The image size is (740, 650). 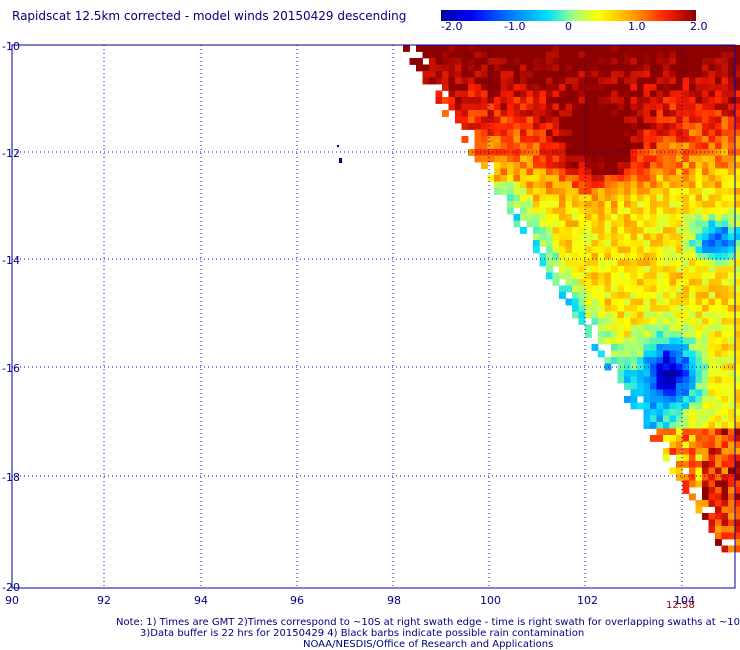 What do you see at coordinates (452, 26) in the screenshot?
I see `colorbar-label-min: -2.0` at bounding box center [452, 26].